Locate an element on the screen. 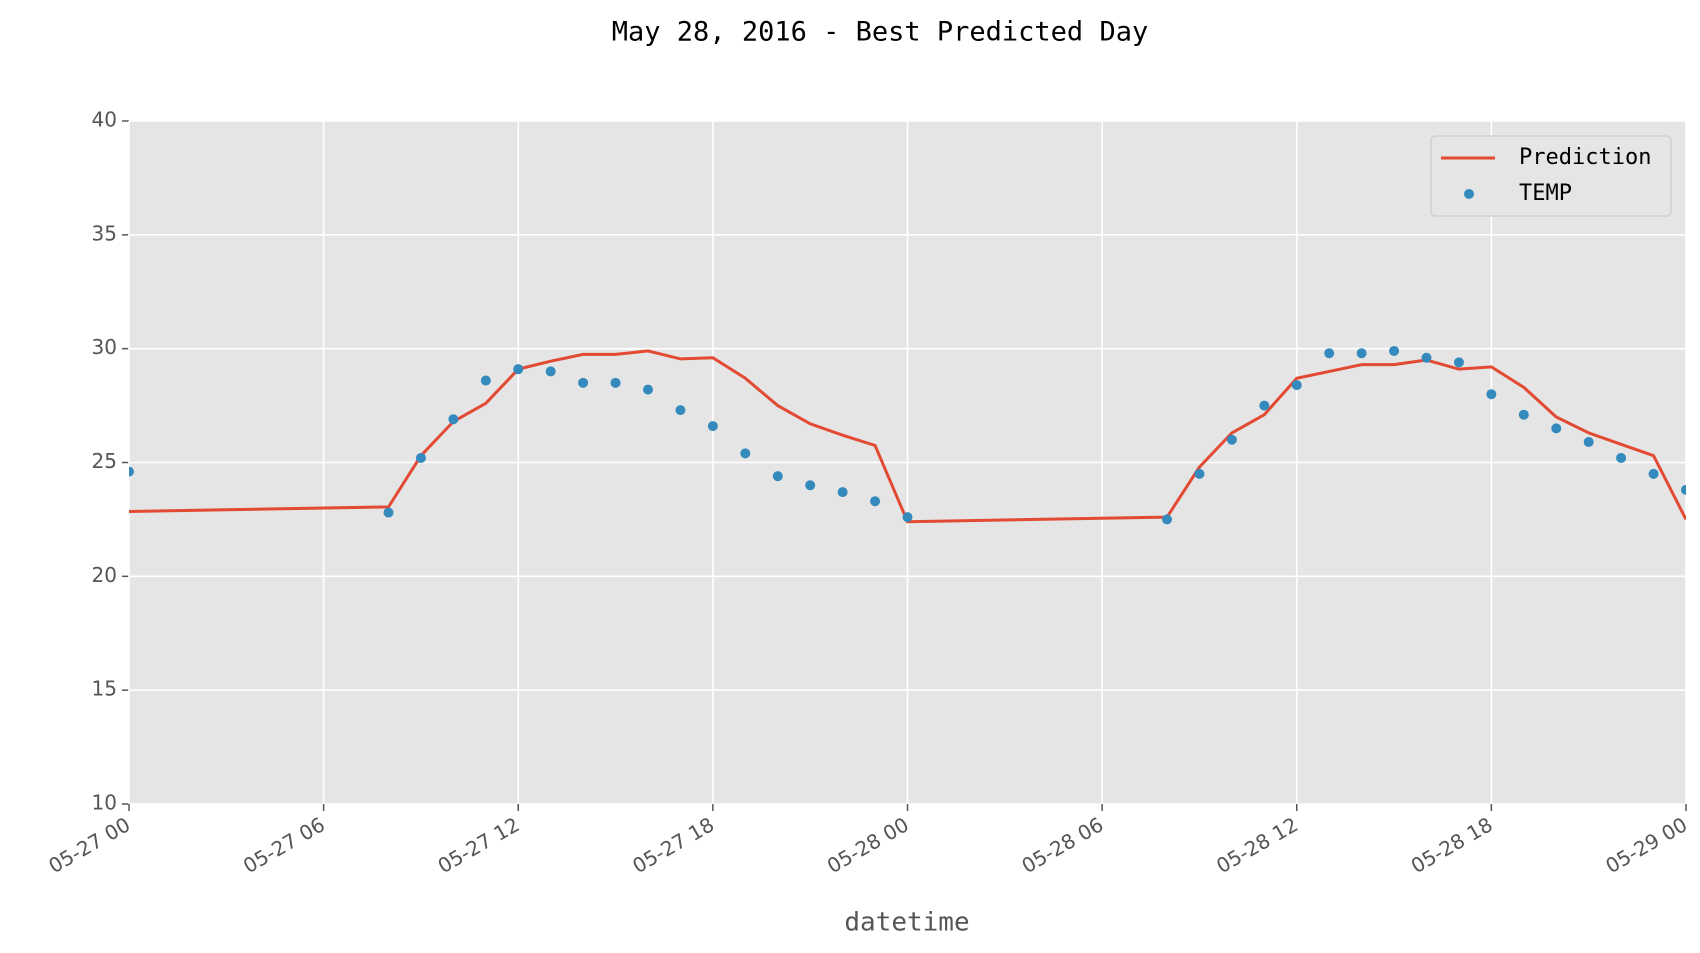 This screenshot has height=953, width=1700. x-tick-label: 05-29 00 is located at coordinates (1646, 845).